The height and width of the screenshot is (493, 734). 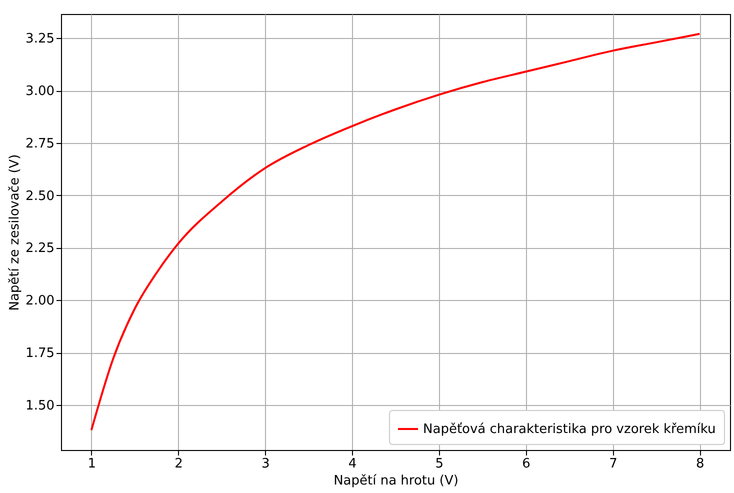 What do you see at coordinates (15, 232) in the screenshot?
I see `y-axis-title: Napětí ze zesilovače (V)` at bounding box center [15, 232].